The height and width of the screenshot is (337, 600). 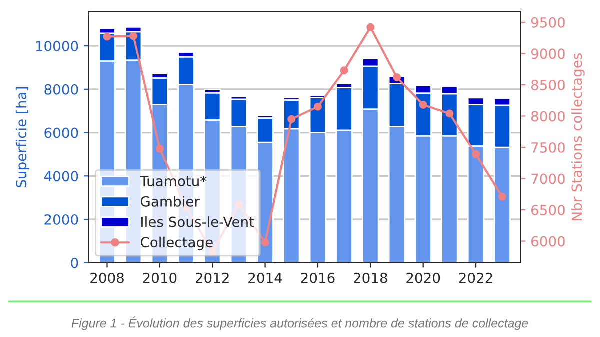 I want to click on x-tick-label: 2010, so click(x=160, y=278).